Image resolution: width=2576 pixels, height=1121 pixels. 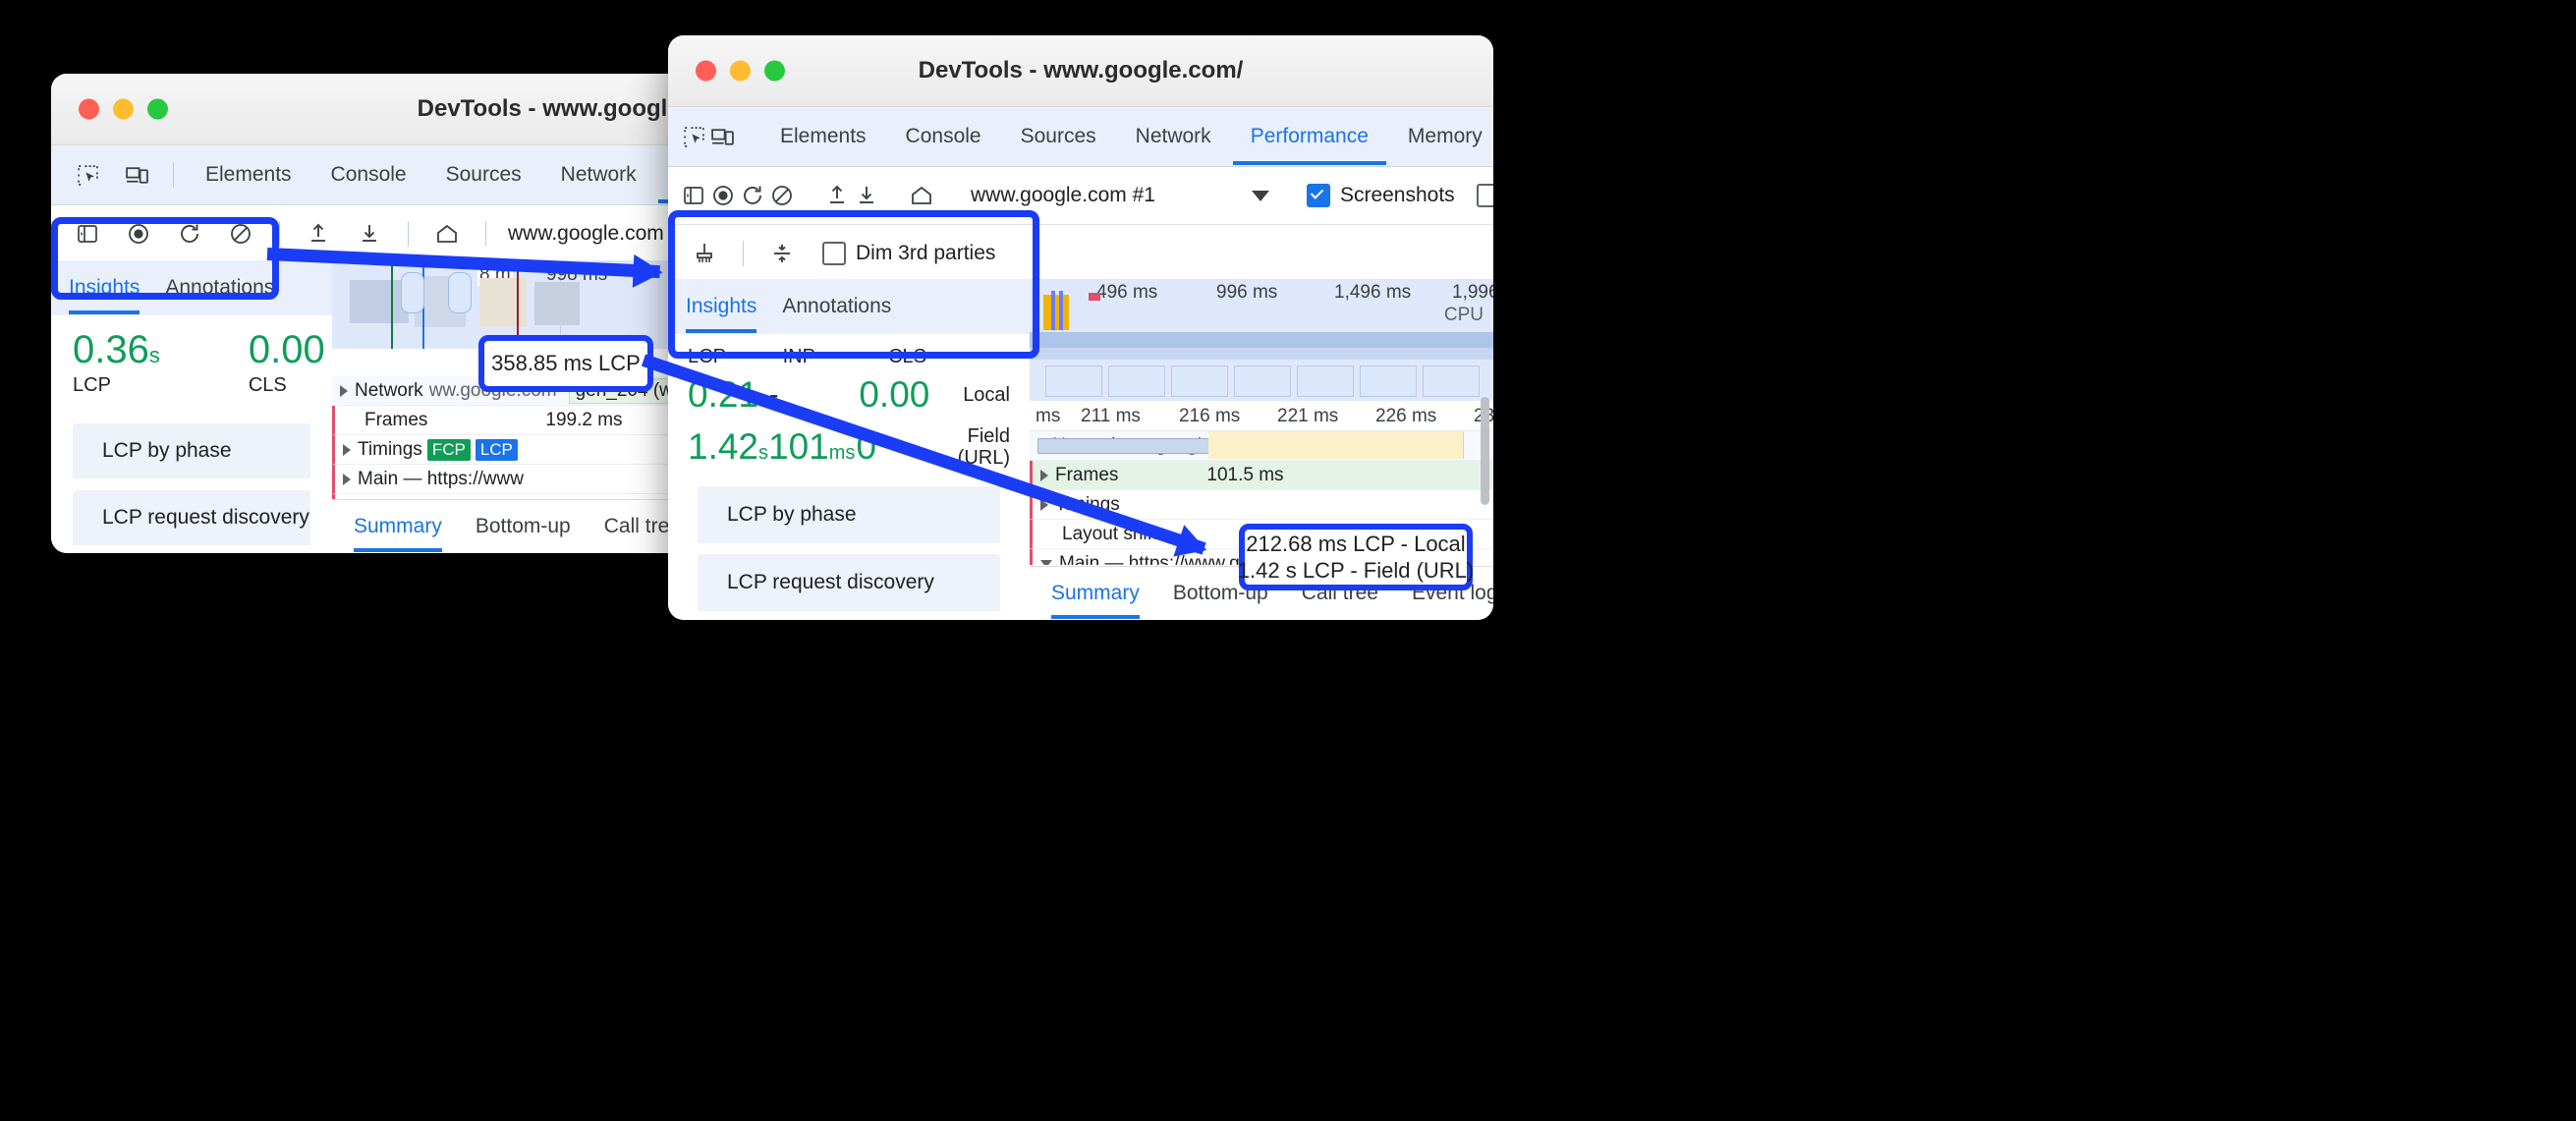 I want to click on tab-memory: Memory, so click(x=1445, y=136).